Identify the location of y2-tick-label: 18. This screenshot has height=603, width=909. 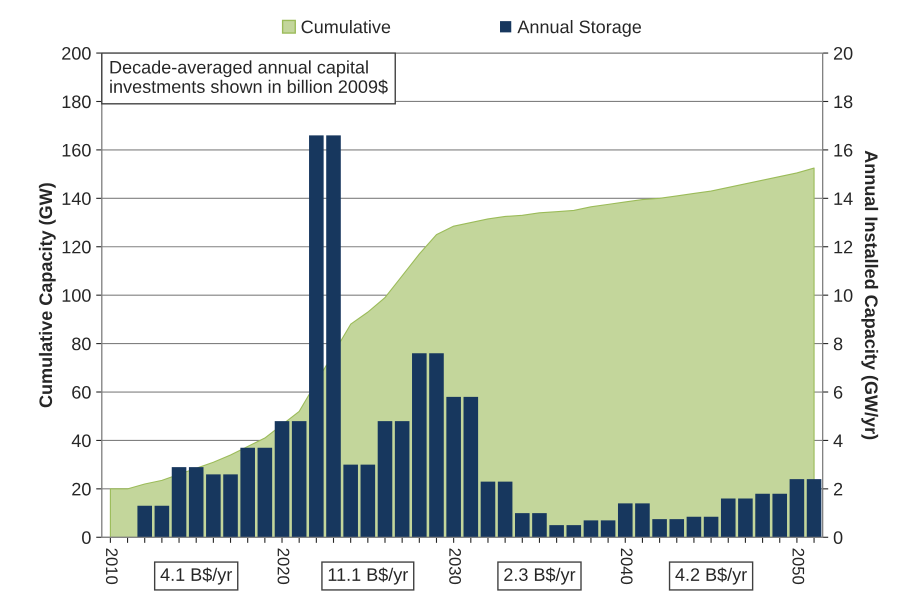
(843, 101).